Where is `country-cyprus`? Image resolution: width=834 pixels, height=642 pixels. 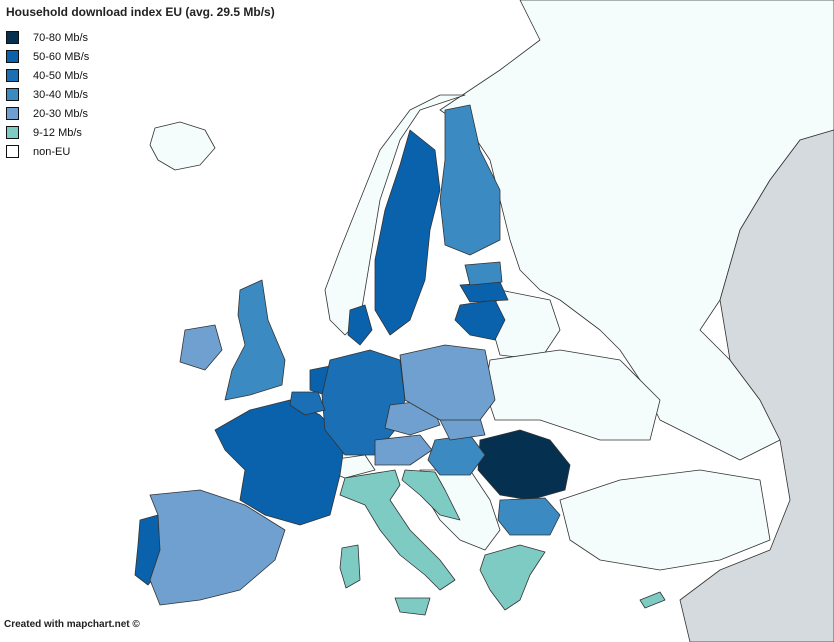
country-cyprus is located at coordinates (652, 600).